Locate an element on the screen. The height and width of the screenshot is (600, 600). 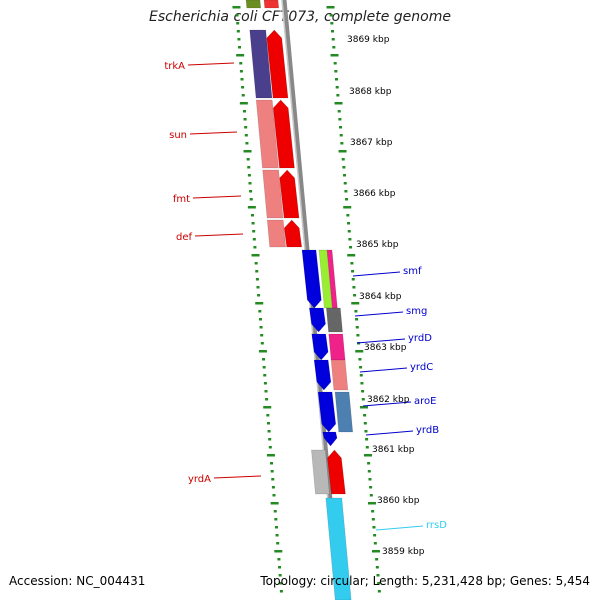
gene-trkA-label: trkA is located at coordinates (174, 66).